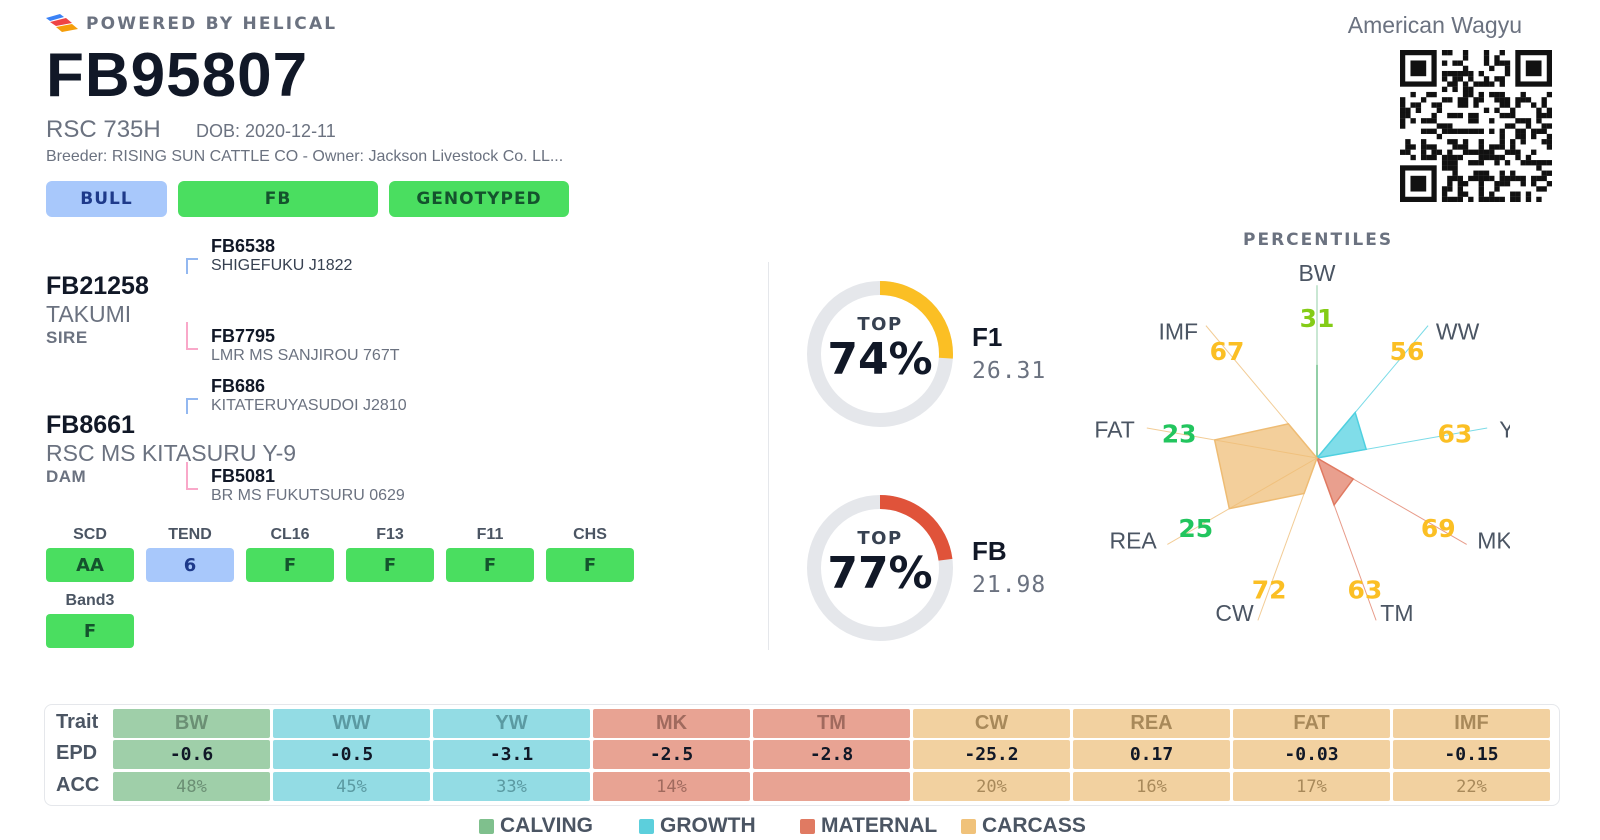 The image size is (1600, 840). I want to click on radar-value-ww: 56, so click(1407, 351).